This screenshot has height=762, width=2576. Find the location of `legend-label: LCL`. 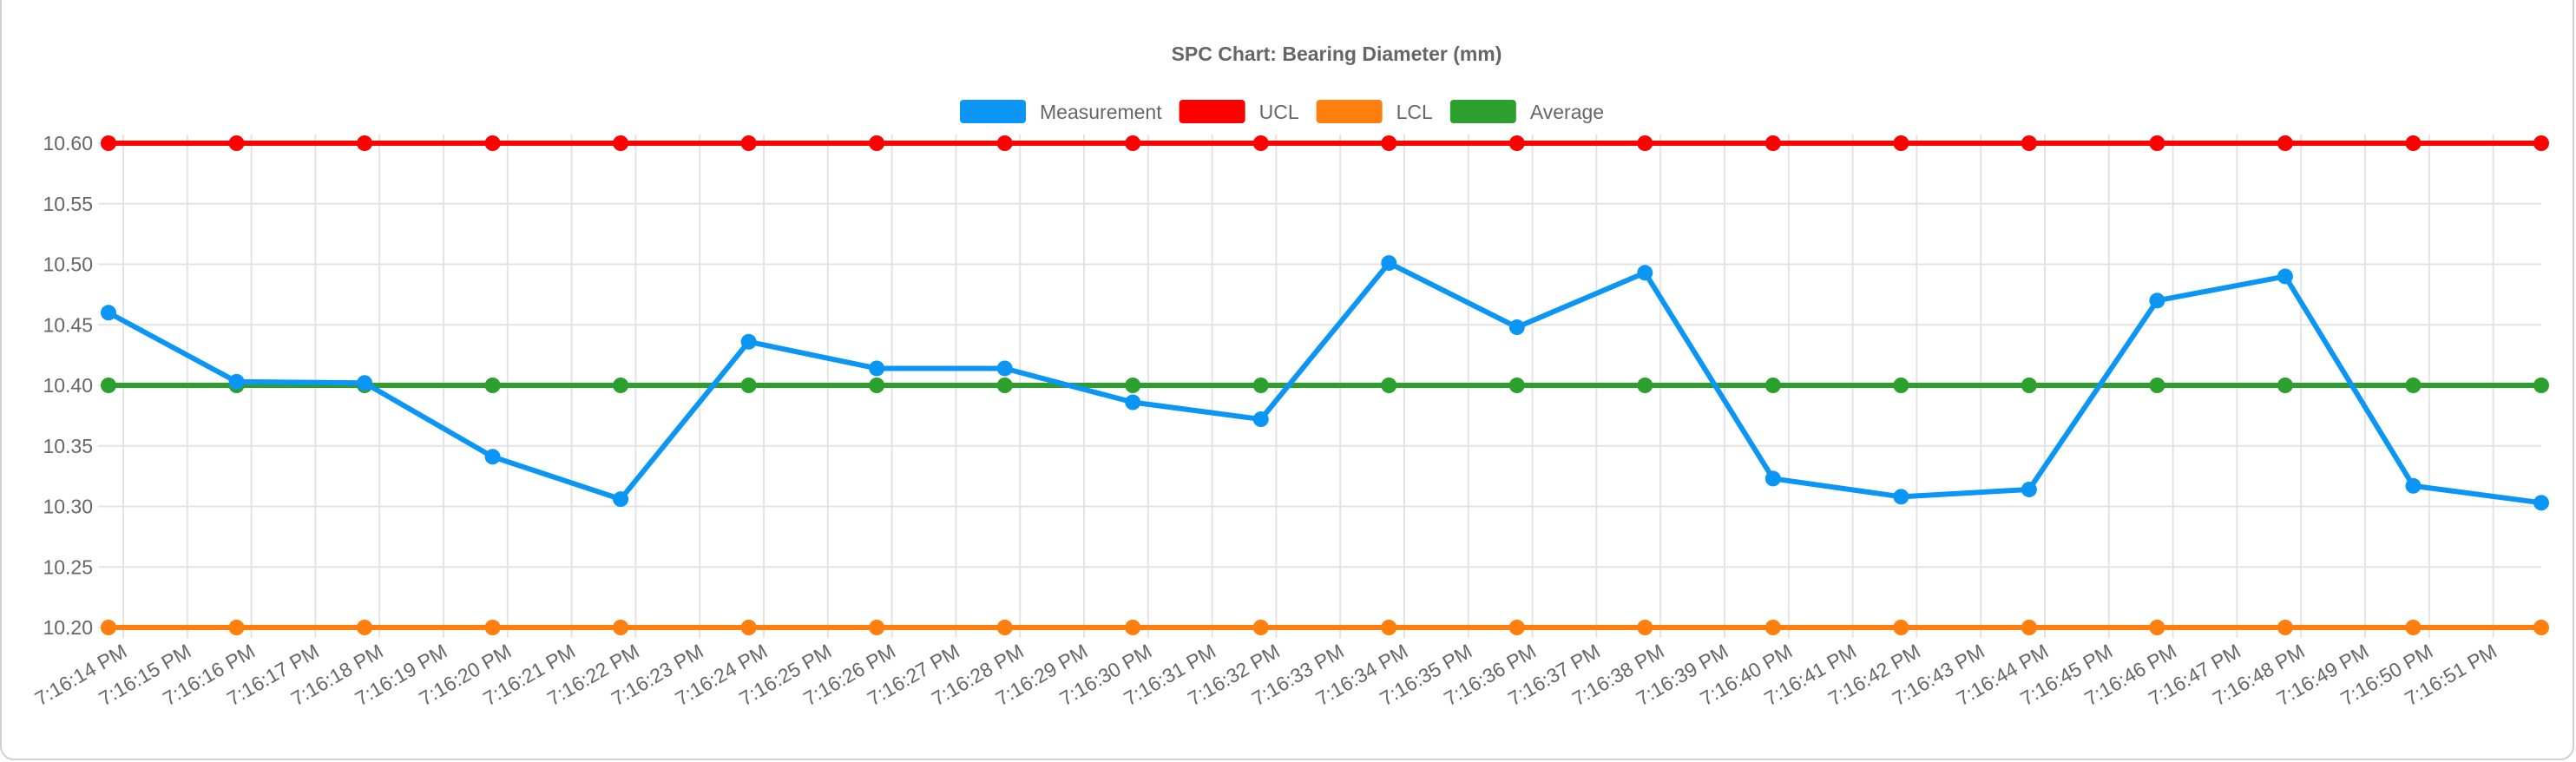

legend-label: LCL is located at coordinates (1414, 112).